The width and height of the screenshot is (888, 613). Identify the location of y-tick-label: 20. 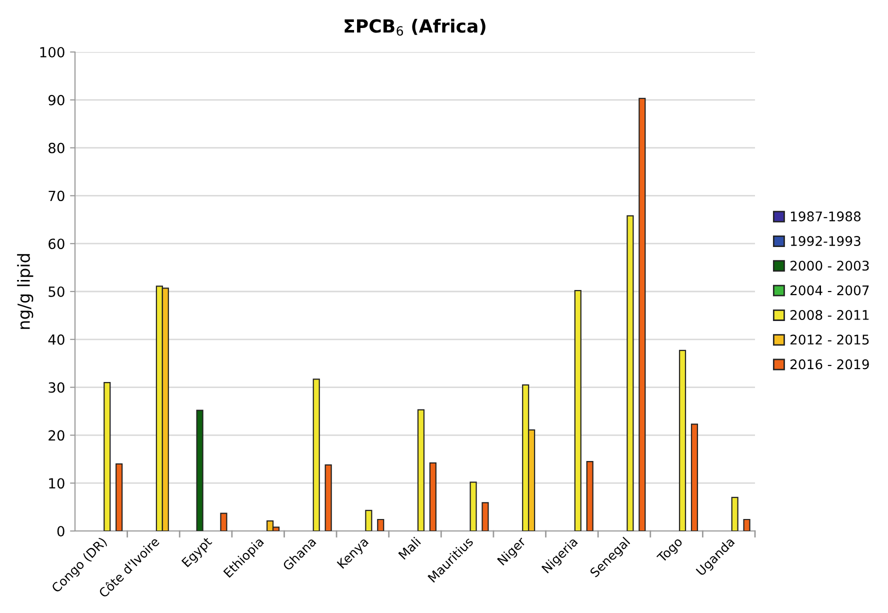
(56, 435).